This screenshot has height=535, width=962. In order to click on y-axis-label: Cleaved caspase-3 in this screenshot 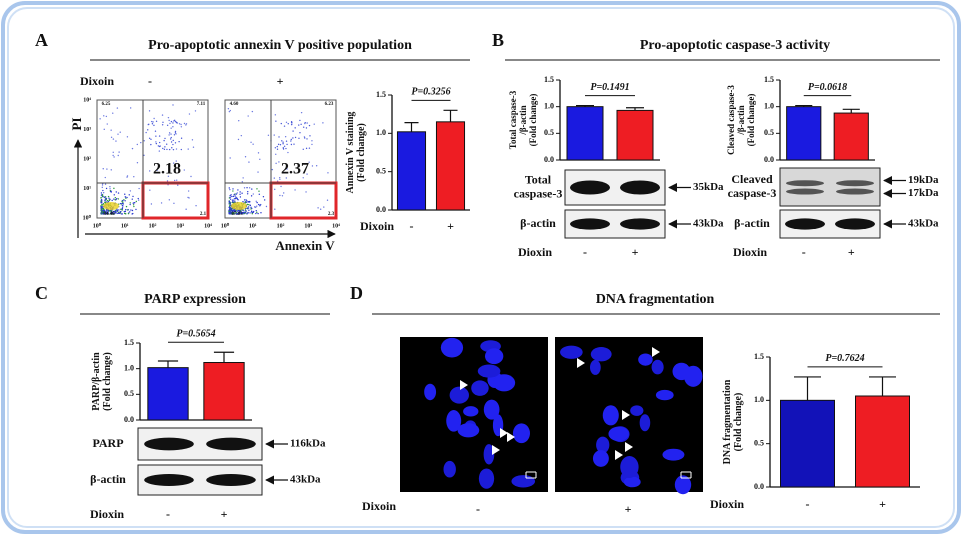, I will do `click(731, 120)`.